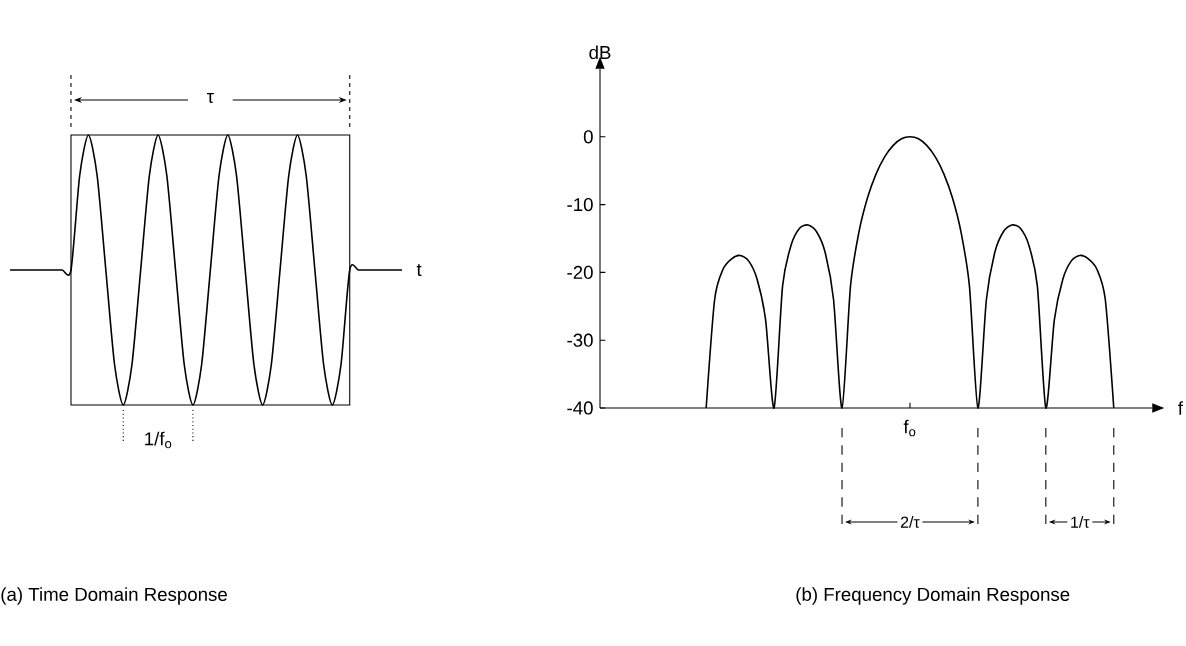 Image resolution: width=1186 pixels, height=646 pixels. Describe the element at coordinates (580, 272) in the screenshot. I see `y-tick-label: -20` at that location.